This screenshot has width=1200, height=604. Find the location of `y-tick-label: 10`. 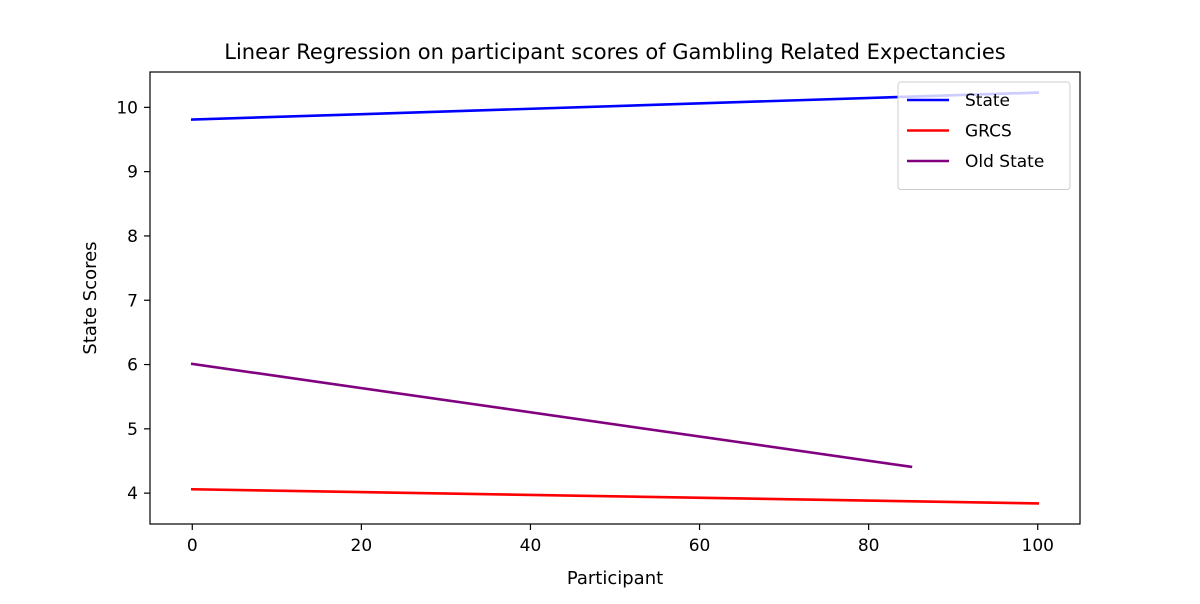

y-tick-label: 10 is located at coordinates (127, 108).